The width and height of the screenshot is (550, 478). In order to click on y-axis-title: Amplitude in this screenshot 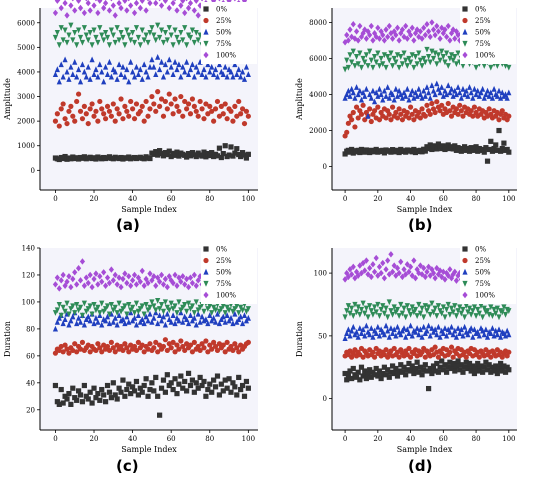, I will do `click(7, 99)`.